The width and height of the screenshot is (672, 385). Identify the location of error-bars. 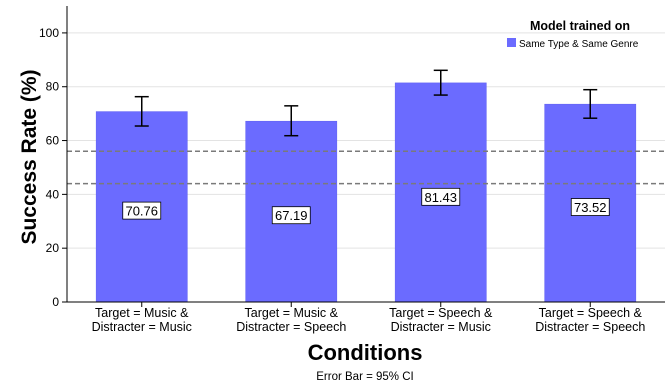
(366, 103).